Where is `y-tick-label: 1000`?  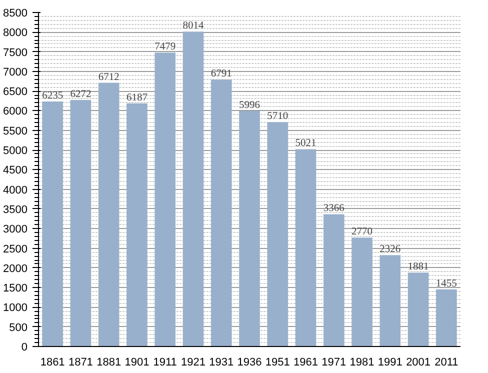 y-tick-label: 1000 is located at coordinates (15, 308).